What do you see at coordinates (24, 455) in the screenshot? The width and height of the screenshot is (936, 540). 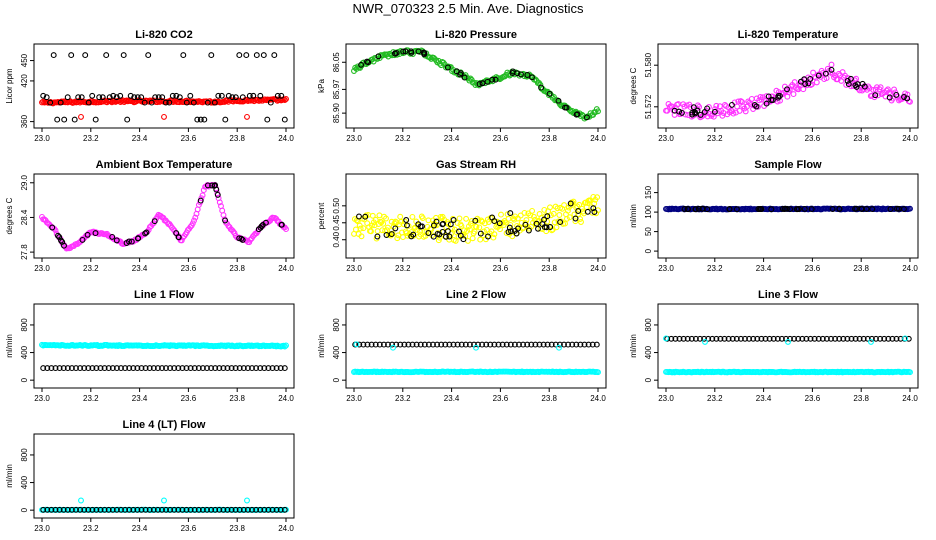 I see `y-tick-label: 800` at bounding box center [24, 455].